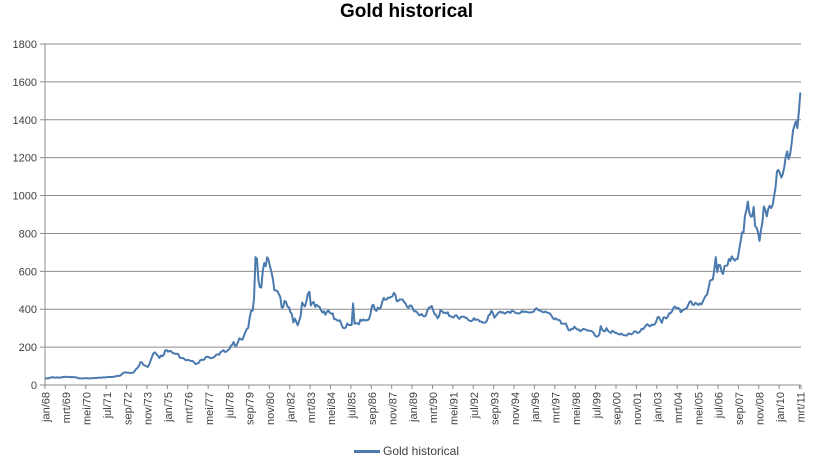 Image resolution: width=813 pixels, height=466 pixels. I want to click on x-axis-label: mei/05, so click(699, 408).